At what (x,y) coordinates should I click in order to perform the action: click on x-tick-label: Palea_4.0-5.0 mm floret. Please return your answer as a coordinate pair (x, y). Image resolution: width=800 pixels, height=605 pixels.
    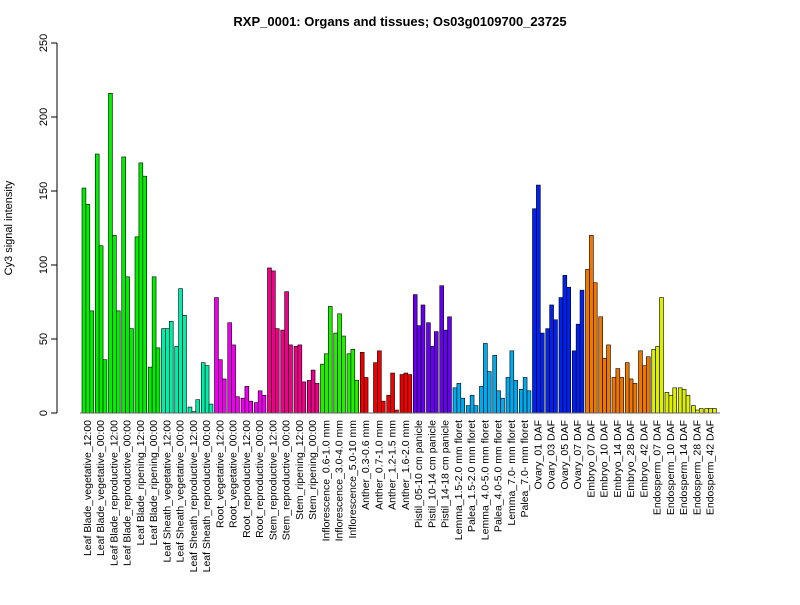
    Looking at the image, I should click on (499, 476).